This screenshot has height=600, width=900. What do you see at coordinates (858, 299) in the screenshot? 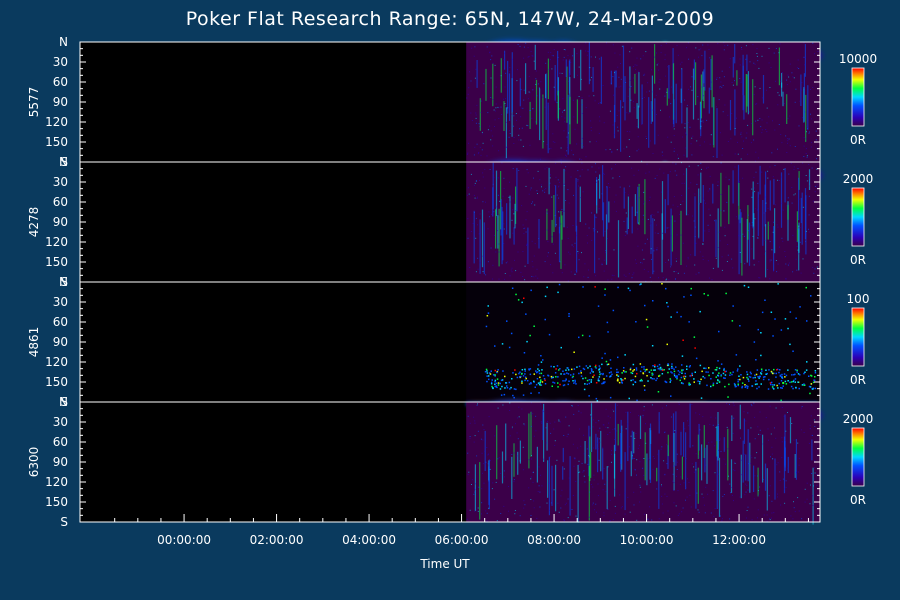
I see `colorbar-max-label: 100` at bounding box center [858, 299].